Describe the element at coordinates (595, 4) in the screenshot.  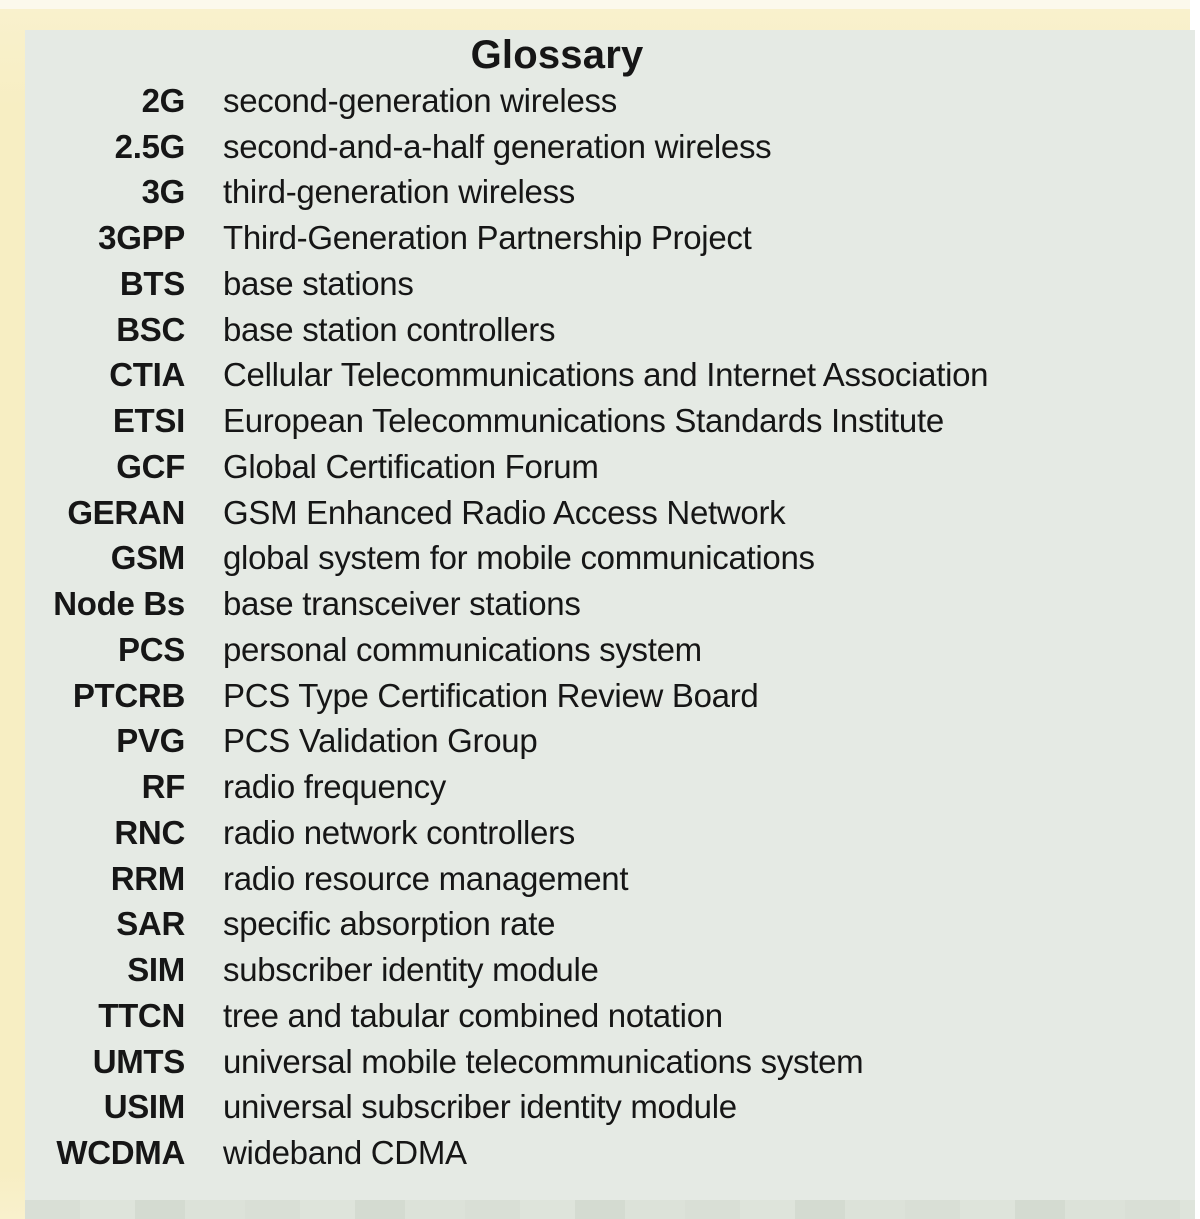
I see `top-cream-strip` at that location.